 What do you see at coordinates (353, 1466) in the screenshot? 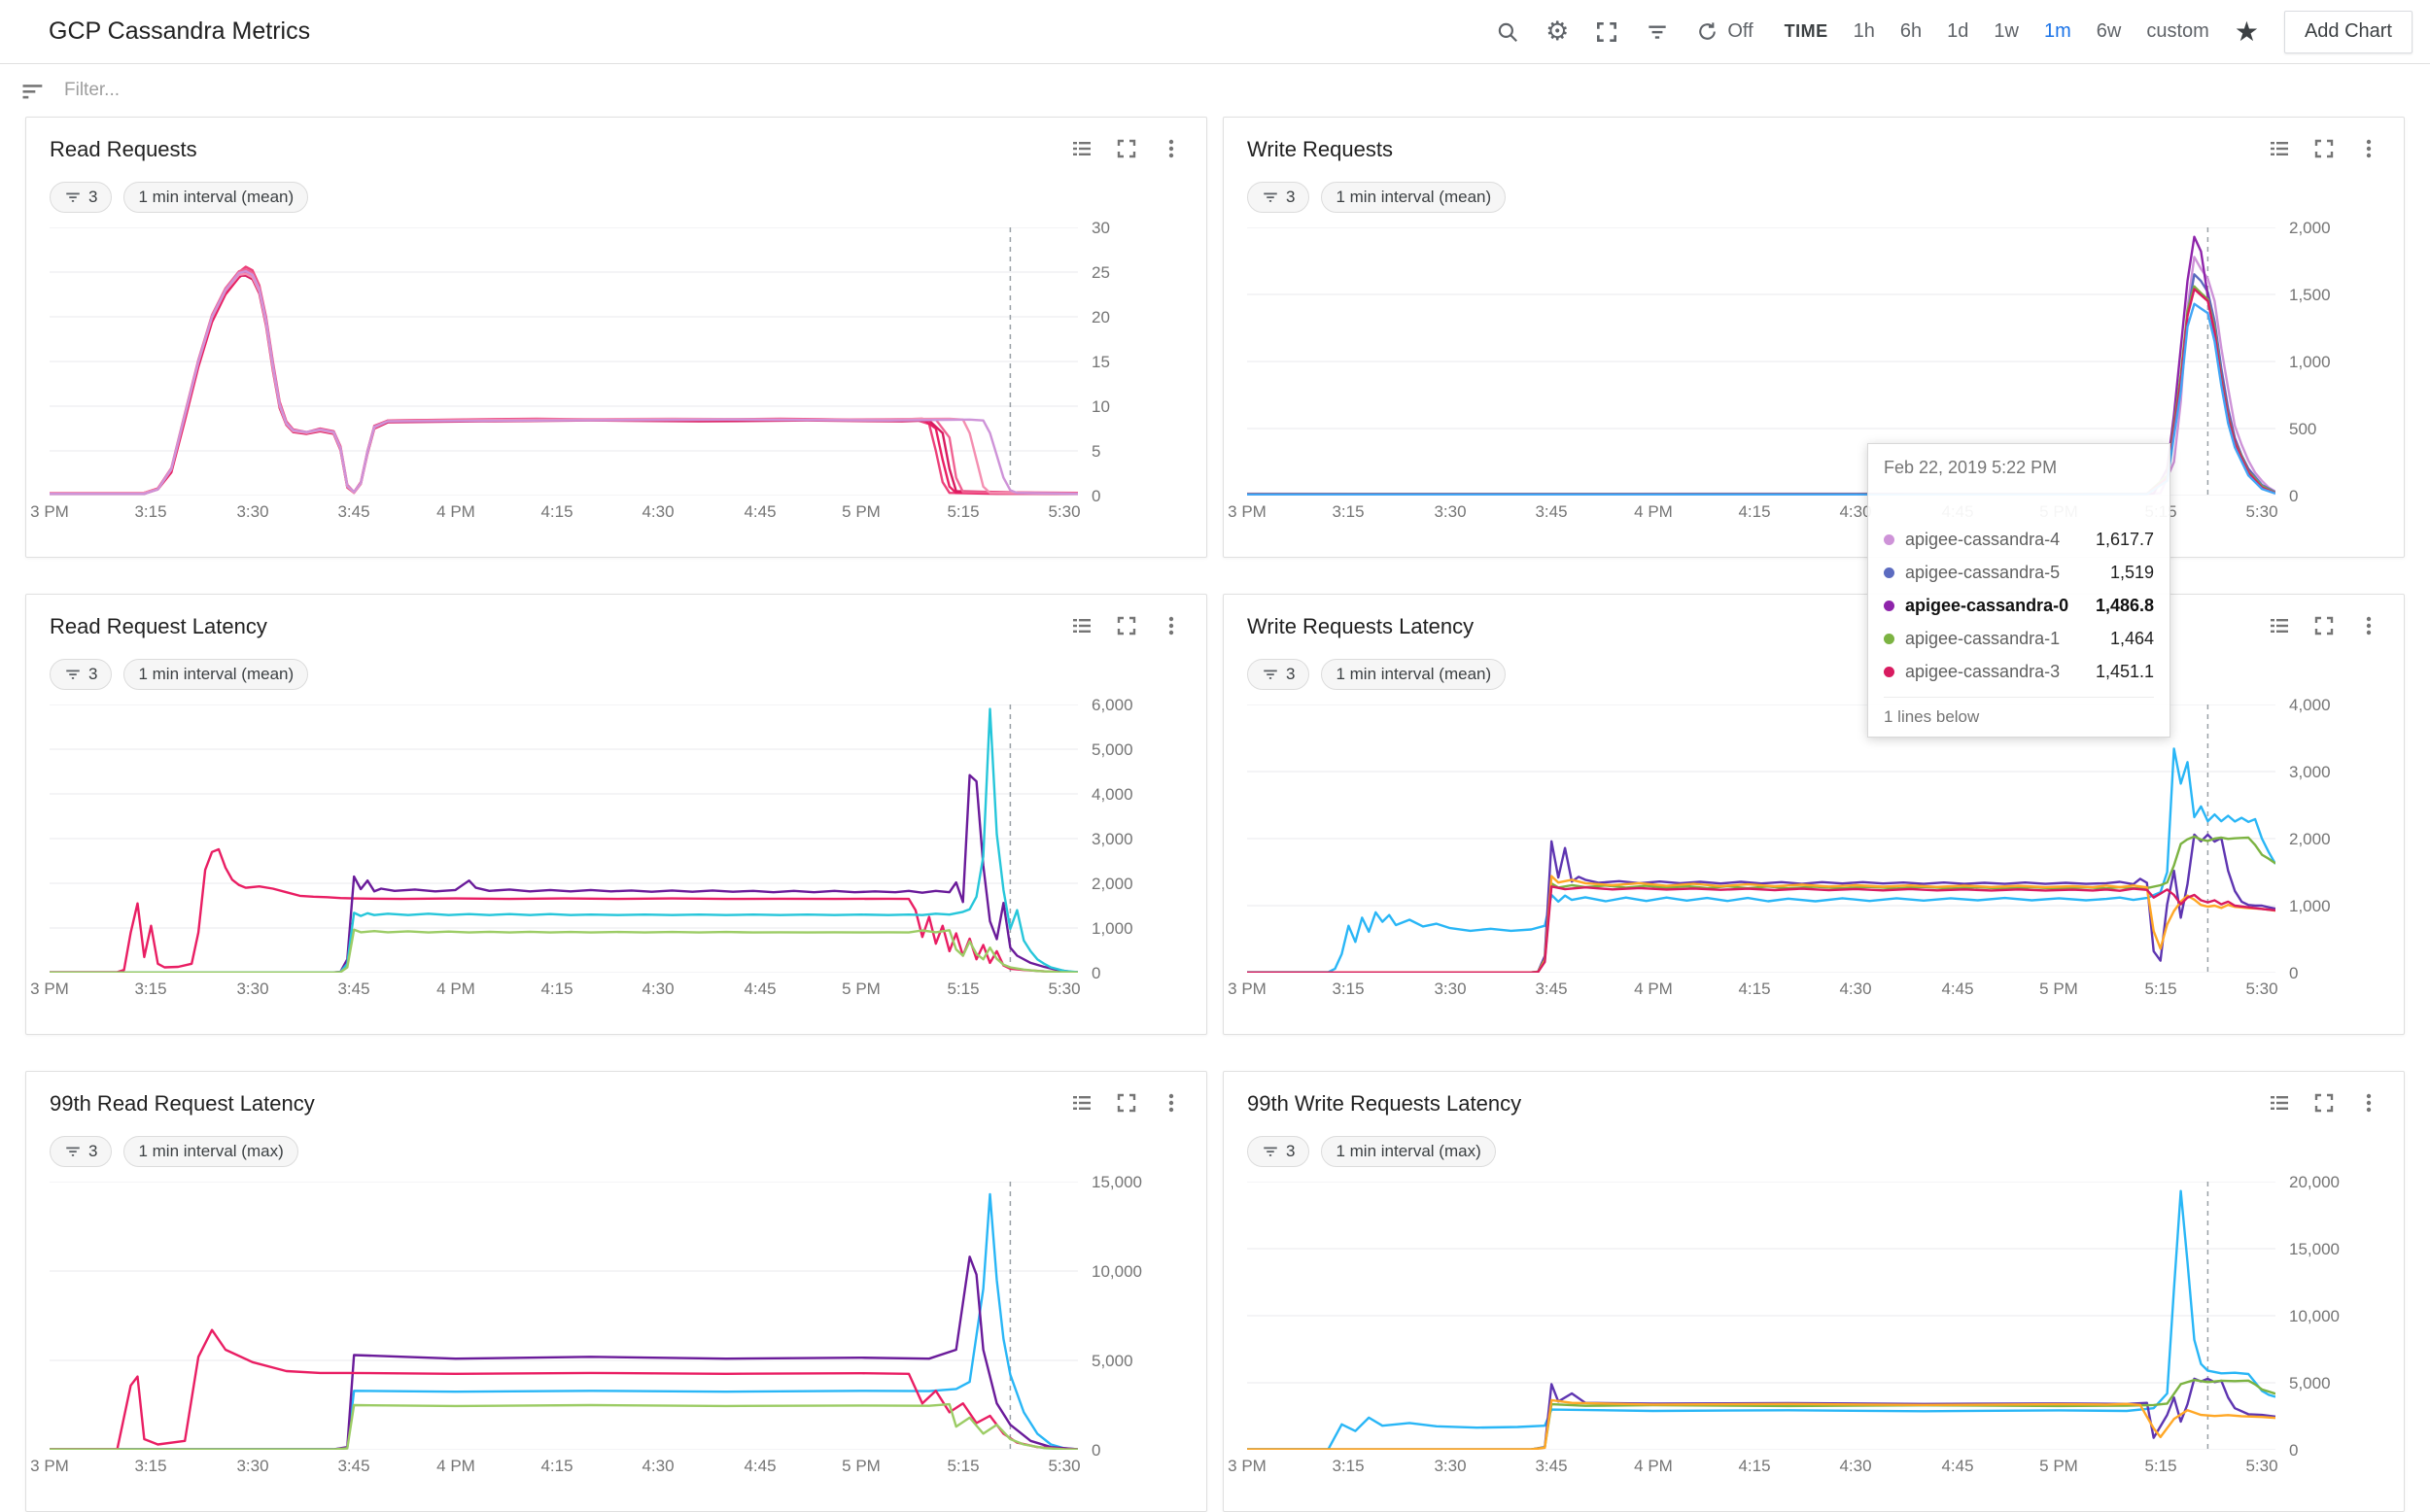
I see `x-axis-label: 3:45` at bounding box center [353, 1466].